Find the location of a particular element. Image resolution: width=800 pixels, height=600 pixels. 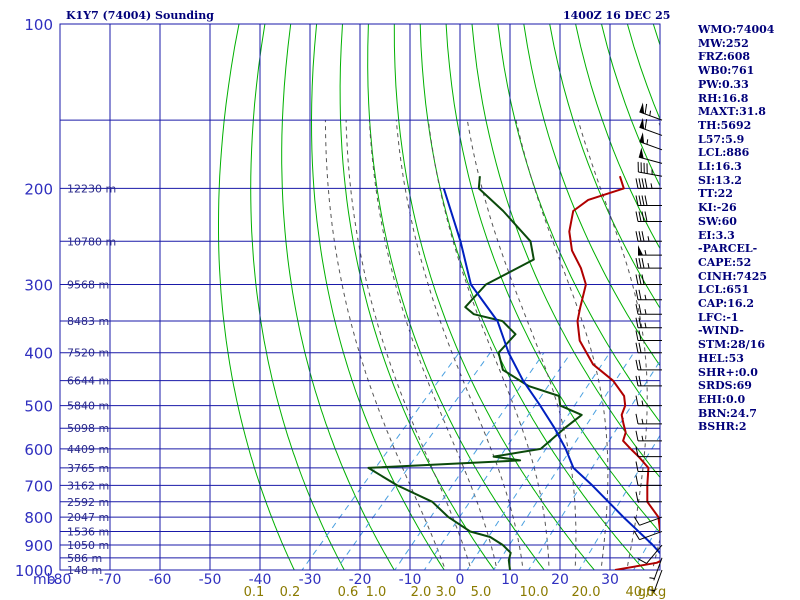

temperature-tick-label: 0 is located at coordinates (460, 580).